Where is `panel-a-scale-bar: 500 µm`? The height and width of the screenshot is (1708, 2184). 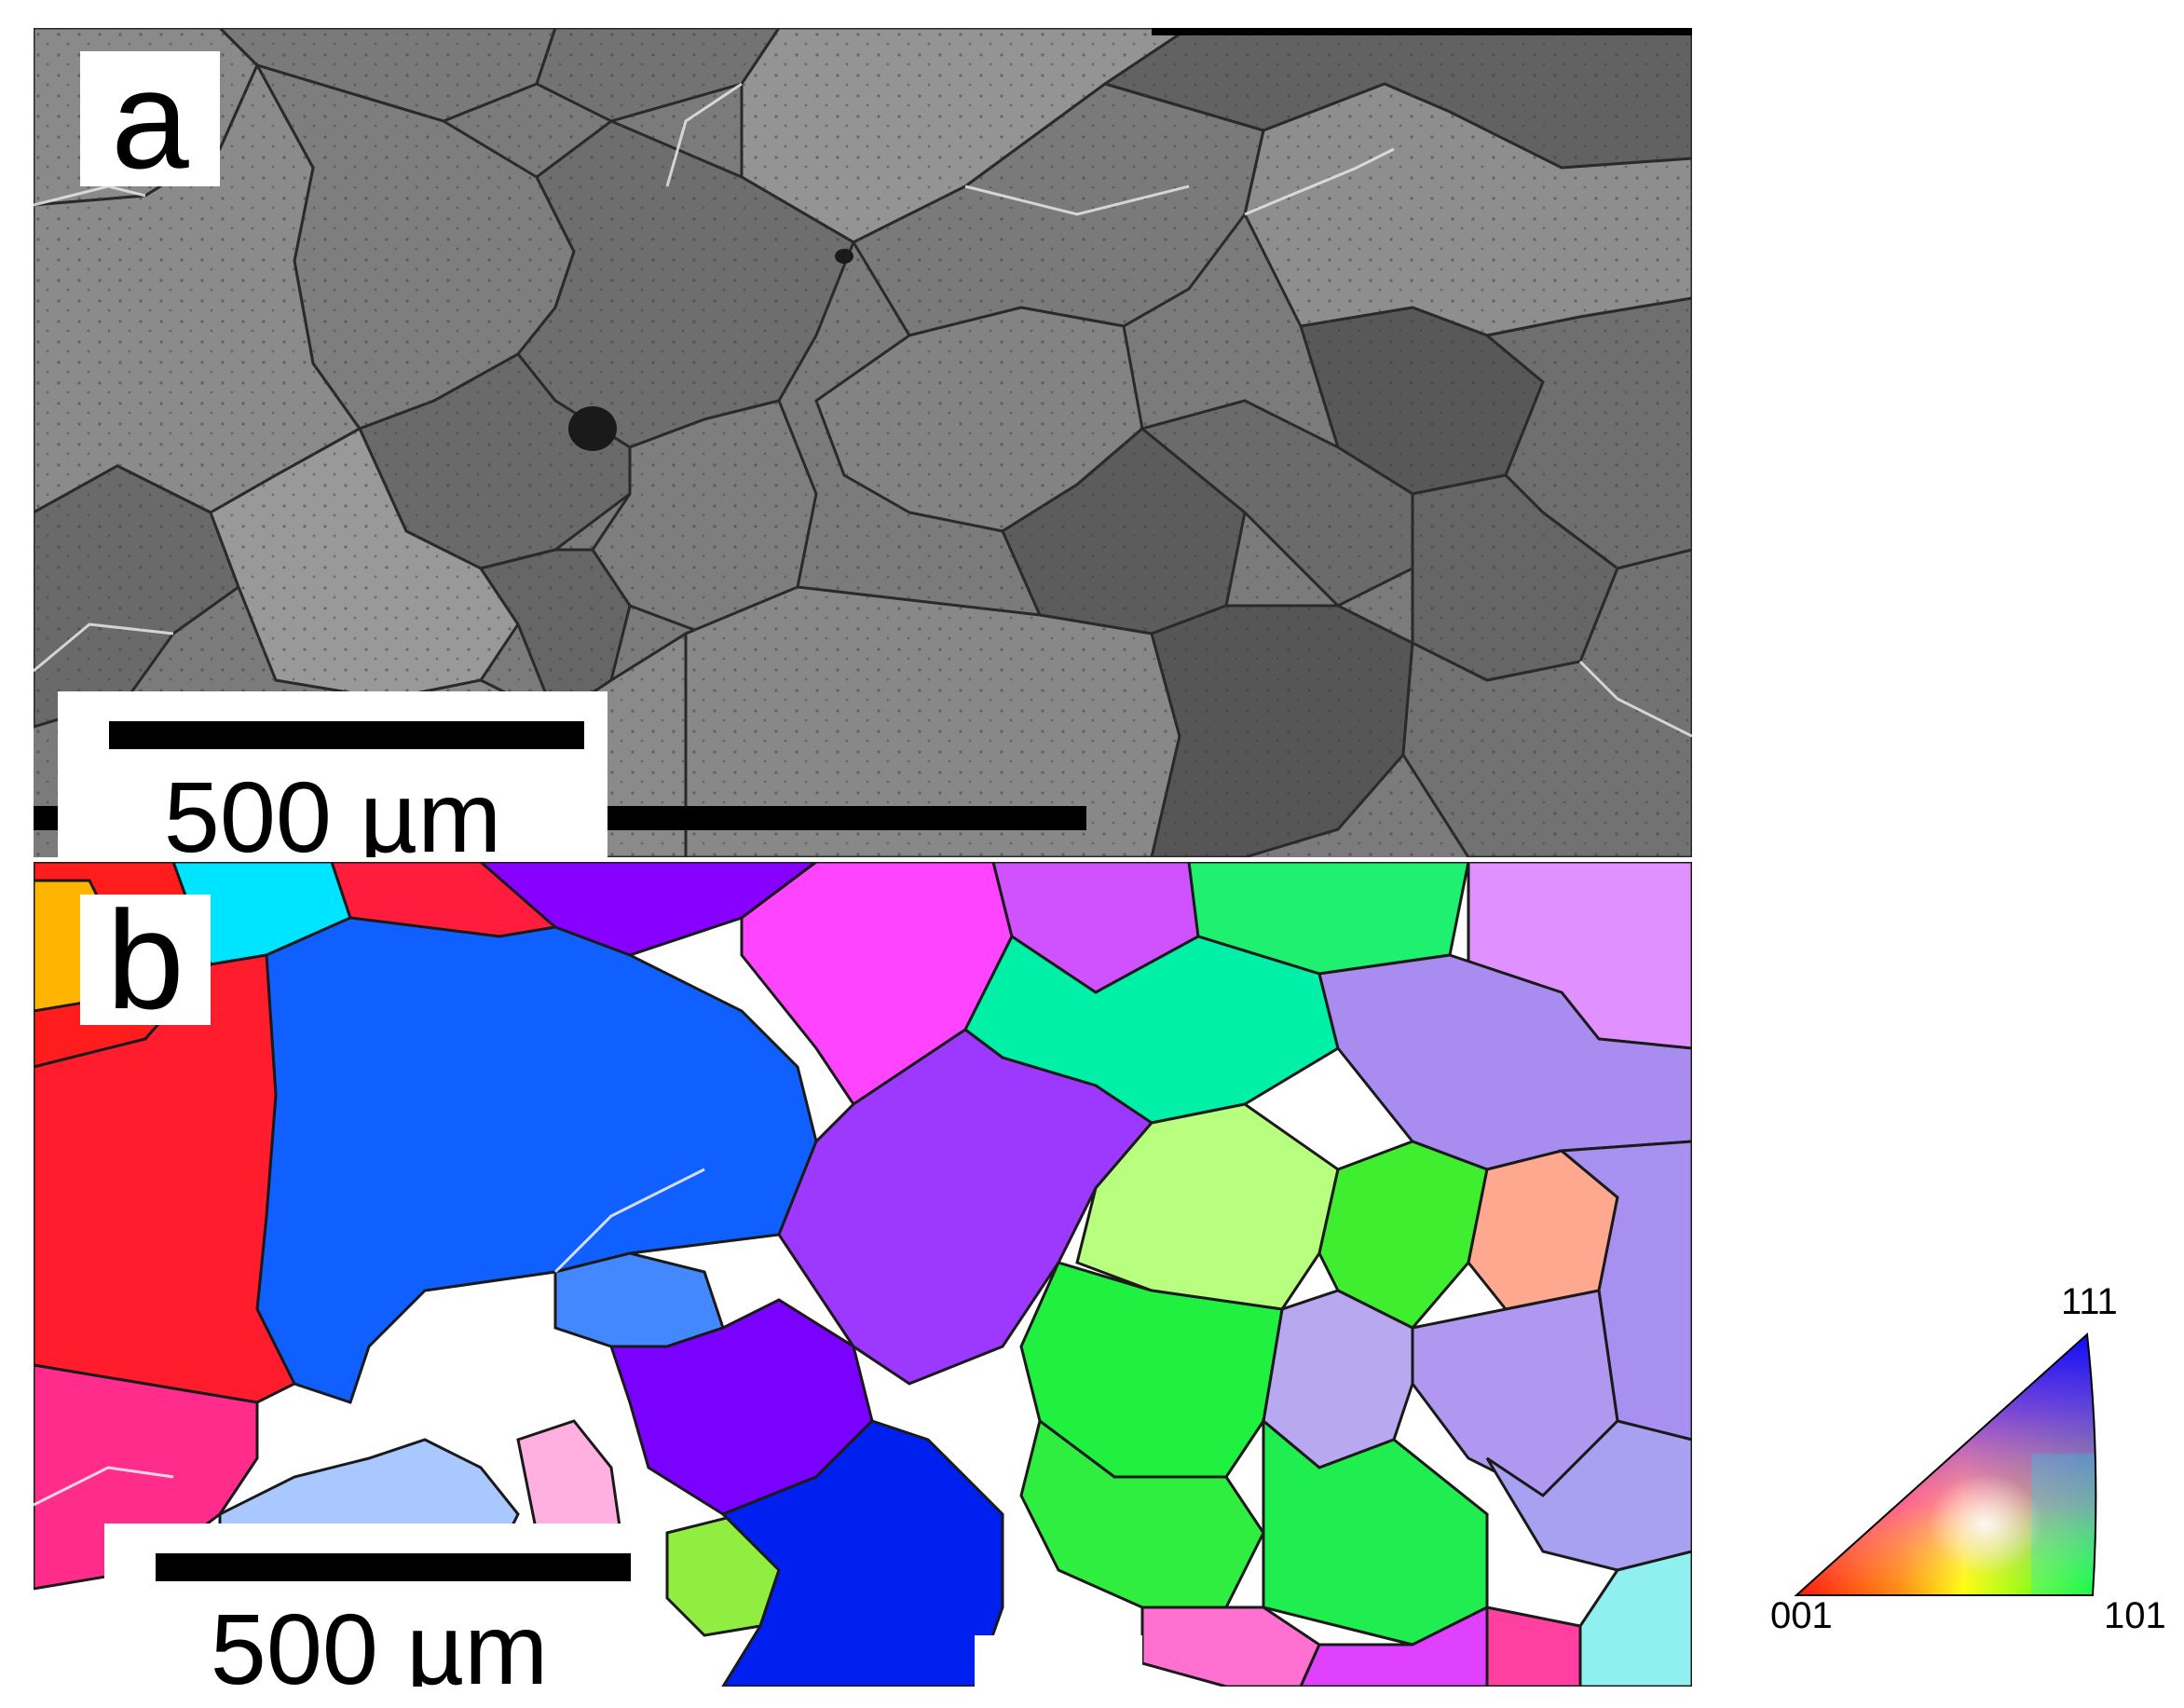
panel-a-scale-bar: 500 µm is located at coordinates (332, 774).